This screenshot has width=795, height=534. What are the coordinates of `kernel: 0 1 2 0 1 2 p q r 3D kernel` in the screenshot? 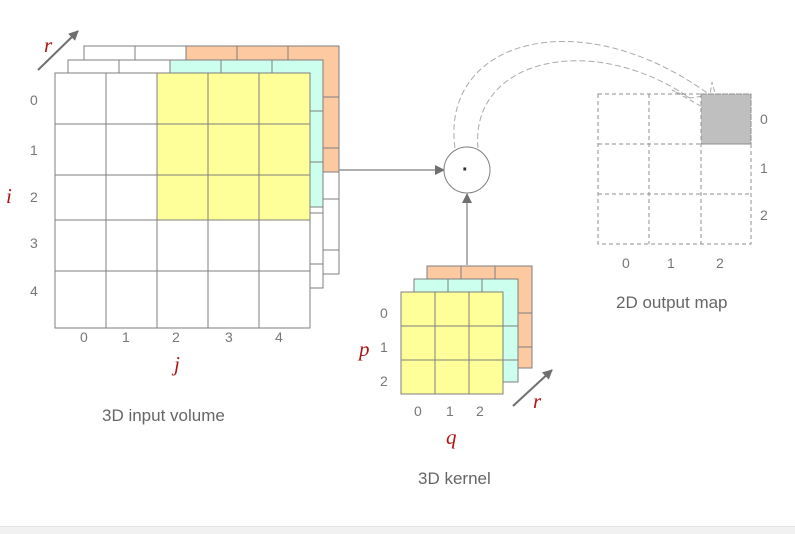 It's located at (455, 376).